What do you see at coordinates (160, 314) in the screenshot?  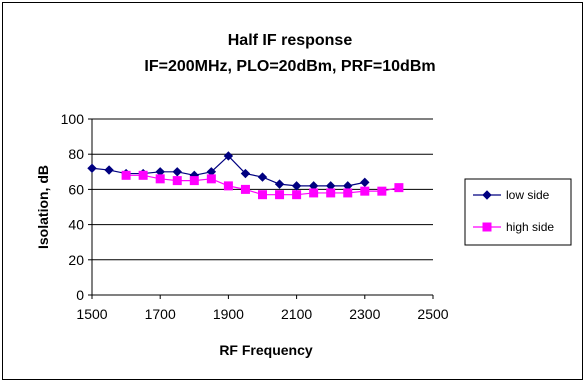 I see `x-tick-label-1: 1700` at bounding box center [160, 314].